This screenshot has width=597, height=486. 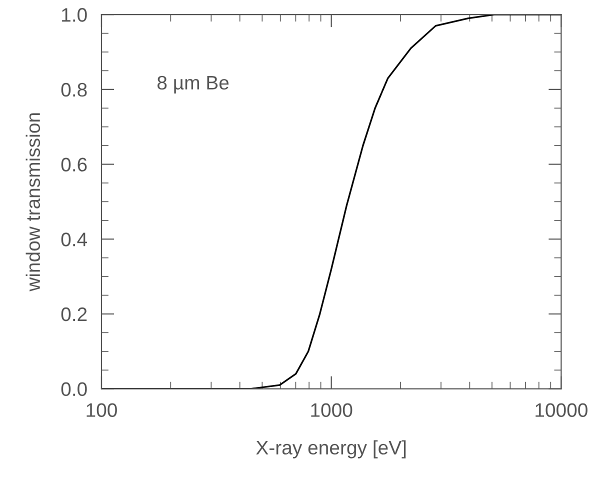 I want to click on y-tick-label: 1.0, so click(x=74, y=15).